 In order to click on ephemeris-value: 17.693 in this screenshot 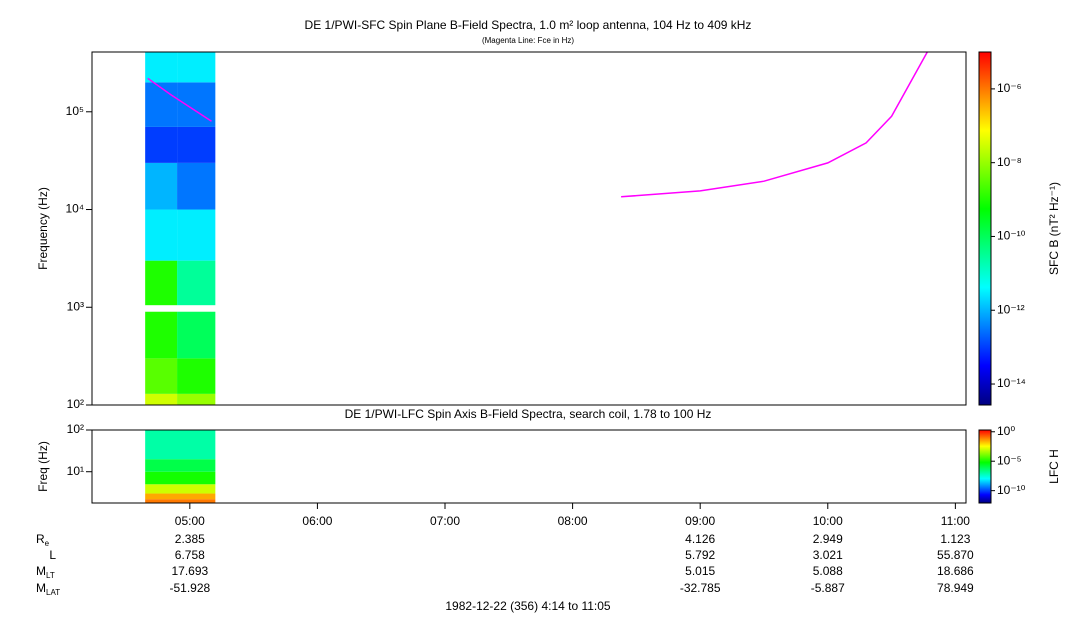, I will do `click(189, 571)`.